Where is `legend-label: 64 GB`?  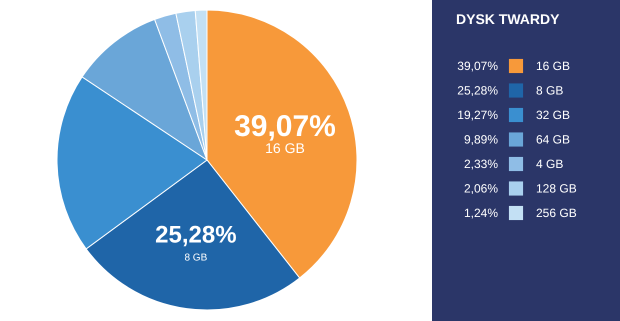
legend-label: 64 GB is located at coordinates (553, 139).